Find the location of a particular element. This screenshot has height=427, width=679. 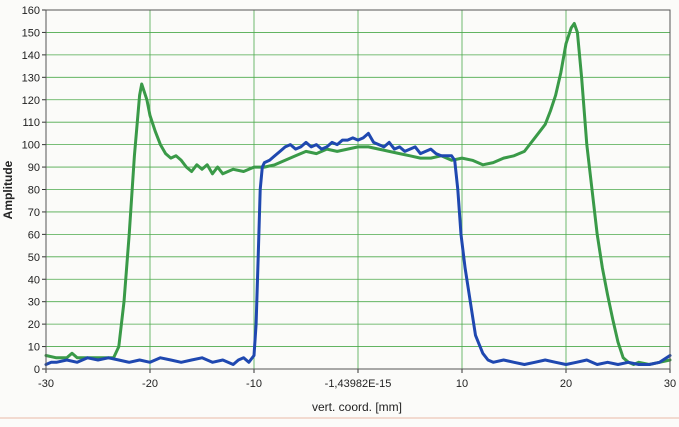

y-tick-label: 80 is located at coordinates (34, 191).